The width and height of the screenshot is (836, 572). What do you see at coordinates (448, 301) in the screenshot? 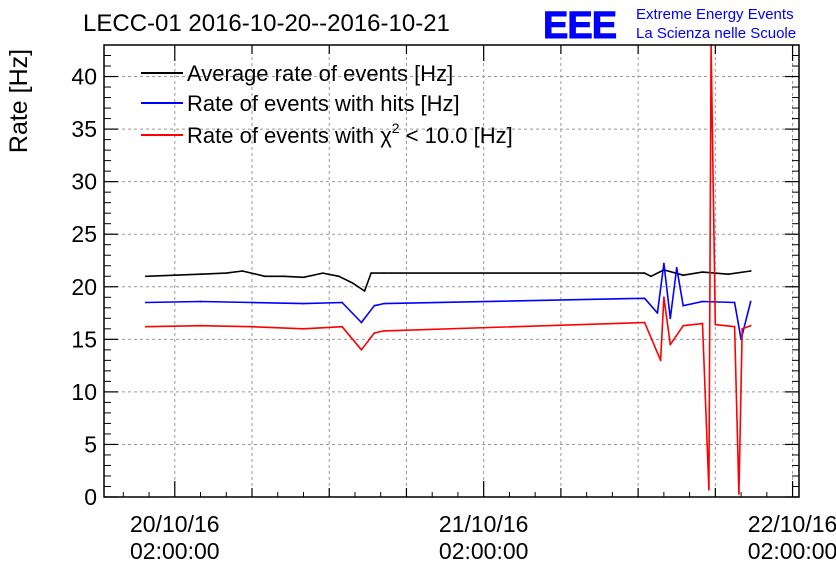
I see `series-line-hits` at bounding box center [448, 301].